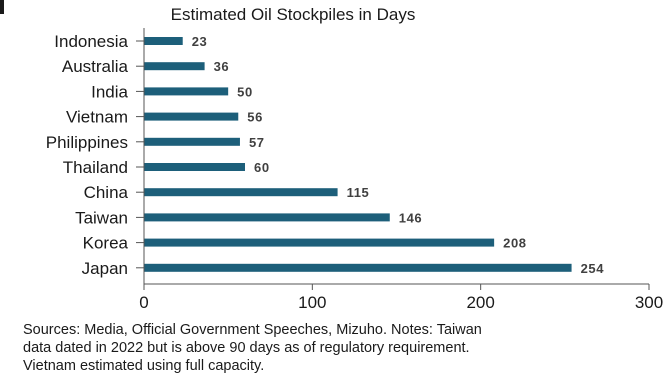  I want to click on data-label: 57, so click(257, 142).